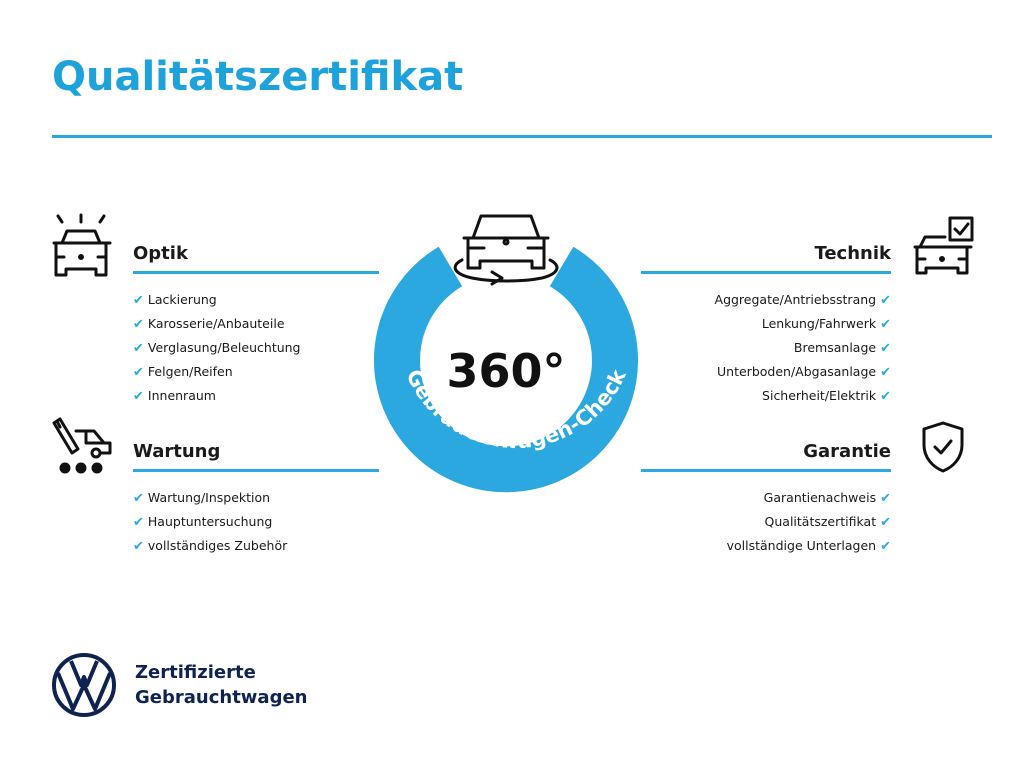  What do you see at coordinates (183, 372) in the screenshot?
I see `list-item: ✔ Felgen/Reifen` at bounding box center [183, 372].